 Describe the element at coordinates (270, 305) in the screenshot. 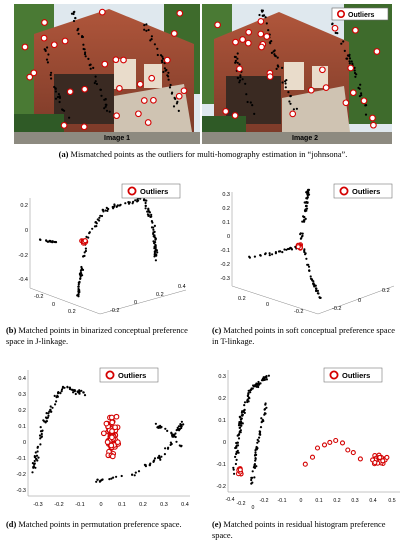

I see `x-tick-labels-c: 0.2 0 -0.2` at that location.